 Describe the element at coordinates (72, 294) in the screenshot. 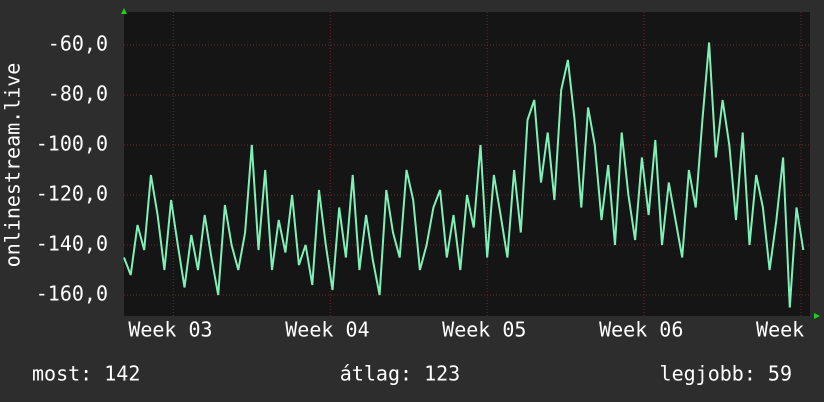

I see `y-tick-label: -160,0` at that location.